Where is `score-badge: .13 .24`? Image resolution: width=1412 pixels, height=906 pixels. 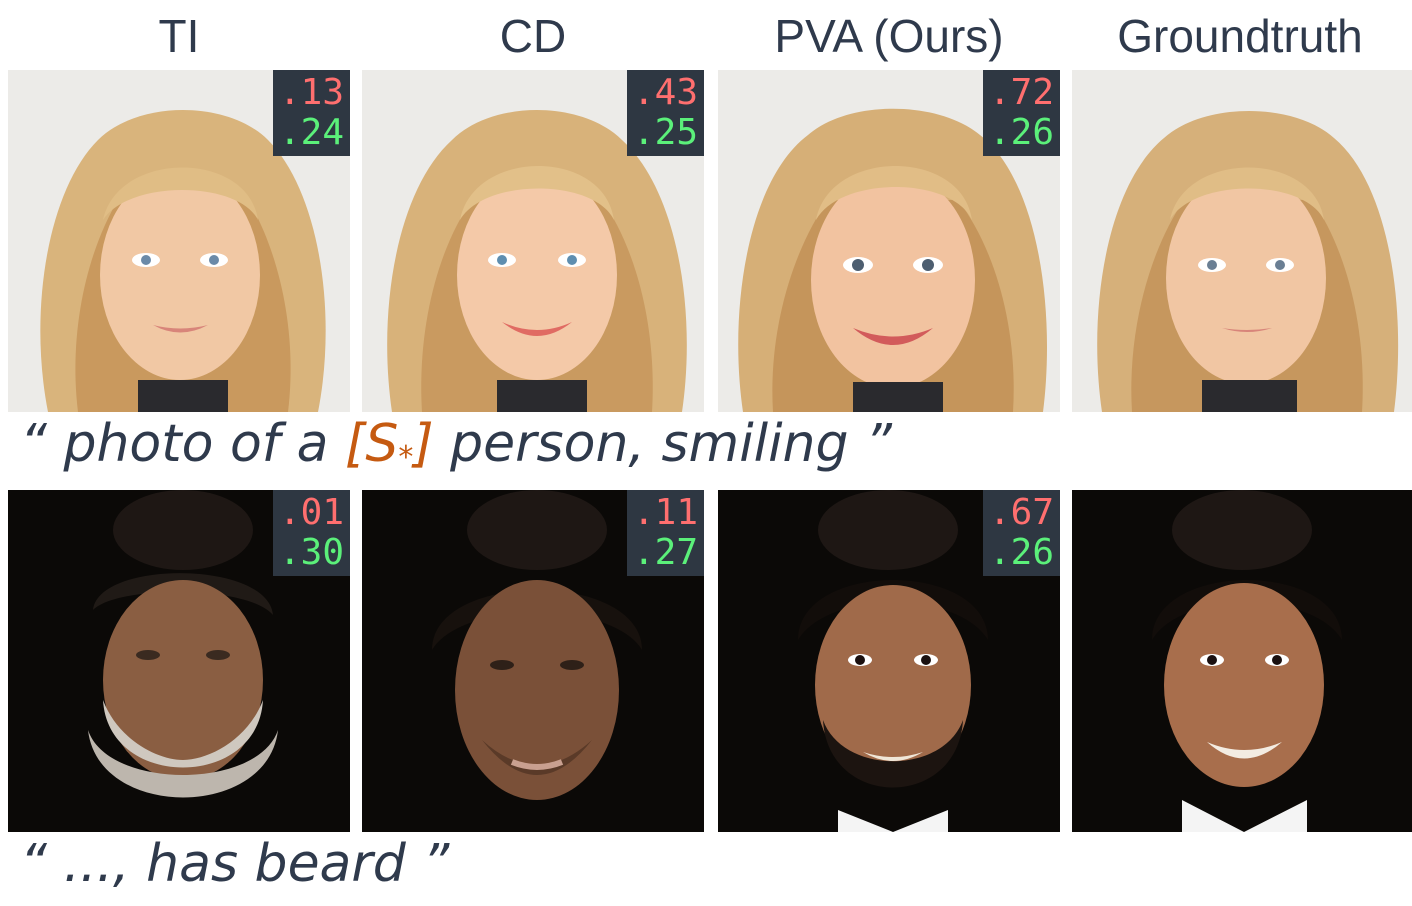
score-badge: .13 .24 is located at coordinates (311, 113).